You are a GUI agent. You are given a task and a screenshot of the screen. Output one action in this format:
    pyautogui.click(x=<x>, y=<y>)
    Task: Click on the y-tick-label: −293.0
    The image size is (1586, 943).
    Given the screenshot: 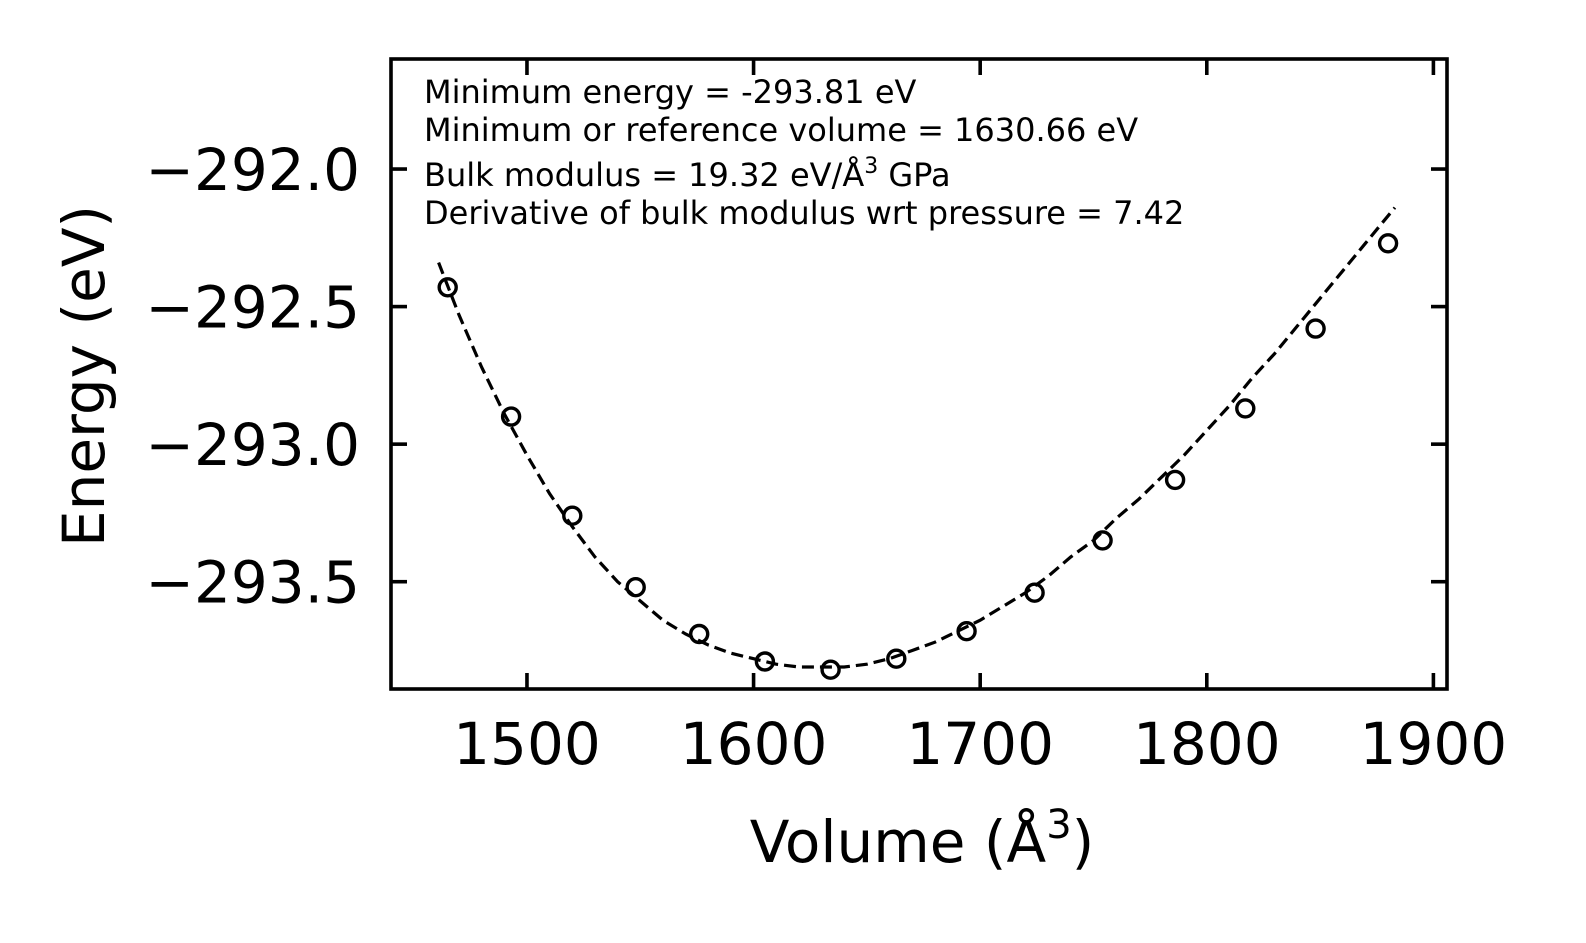 What is the action you would take?
    pyautogui.click(x=252, y=445)
    